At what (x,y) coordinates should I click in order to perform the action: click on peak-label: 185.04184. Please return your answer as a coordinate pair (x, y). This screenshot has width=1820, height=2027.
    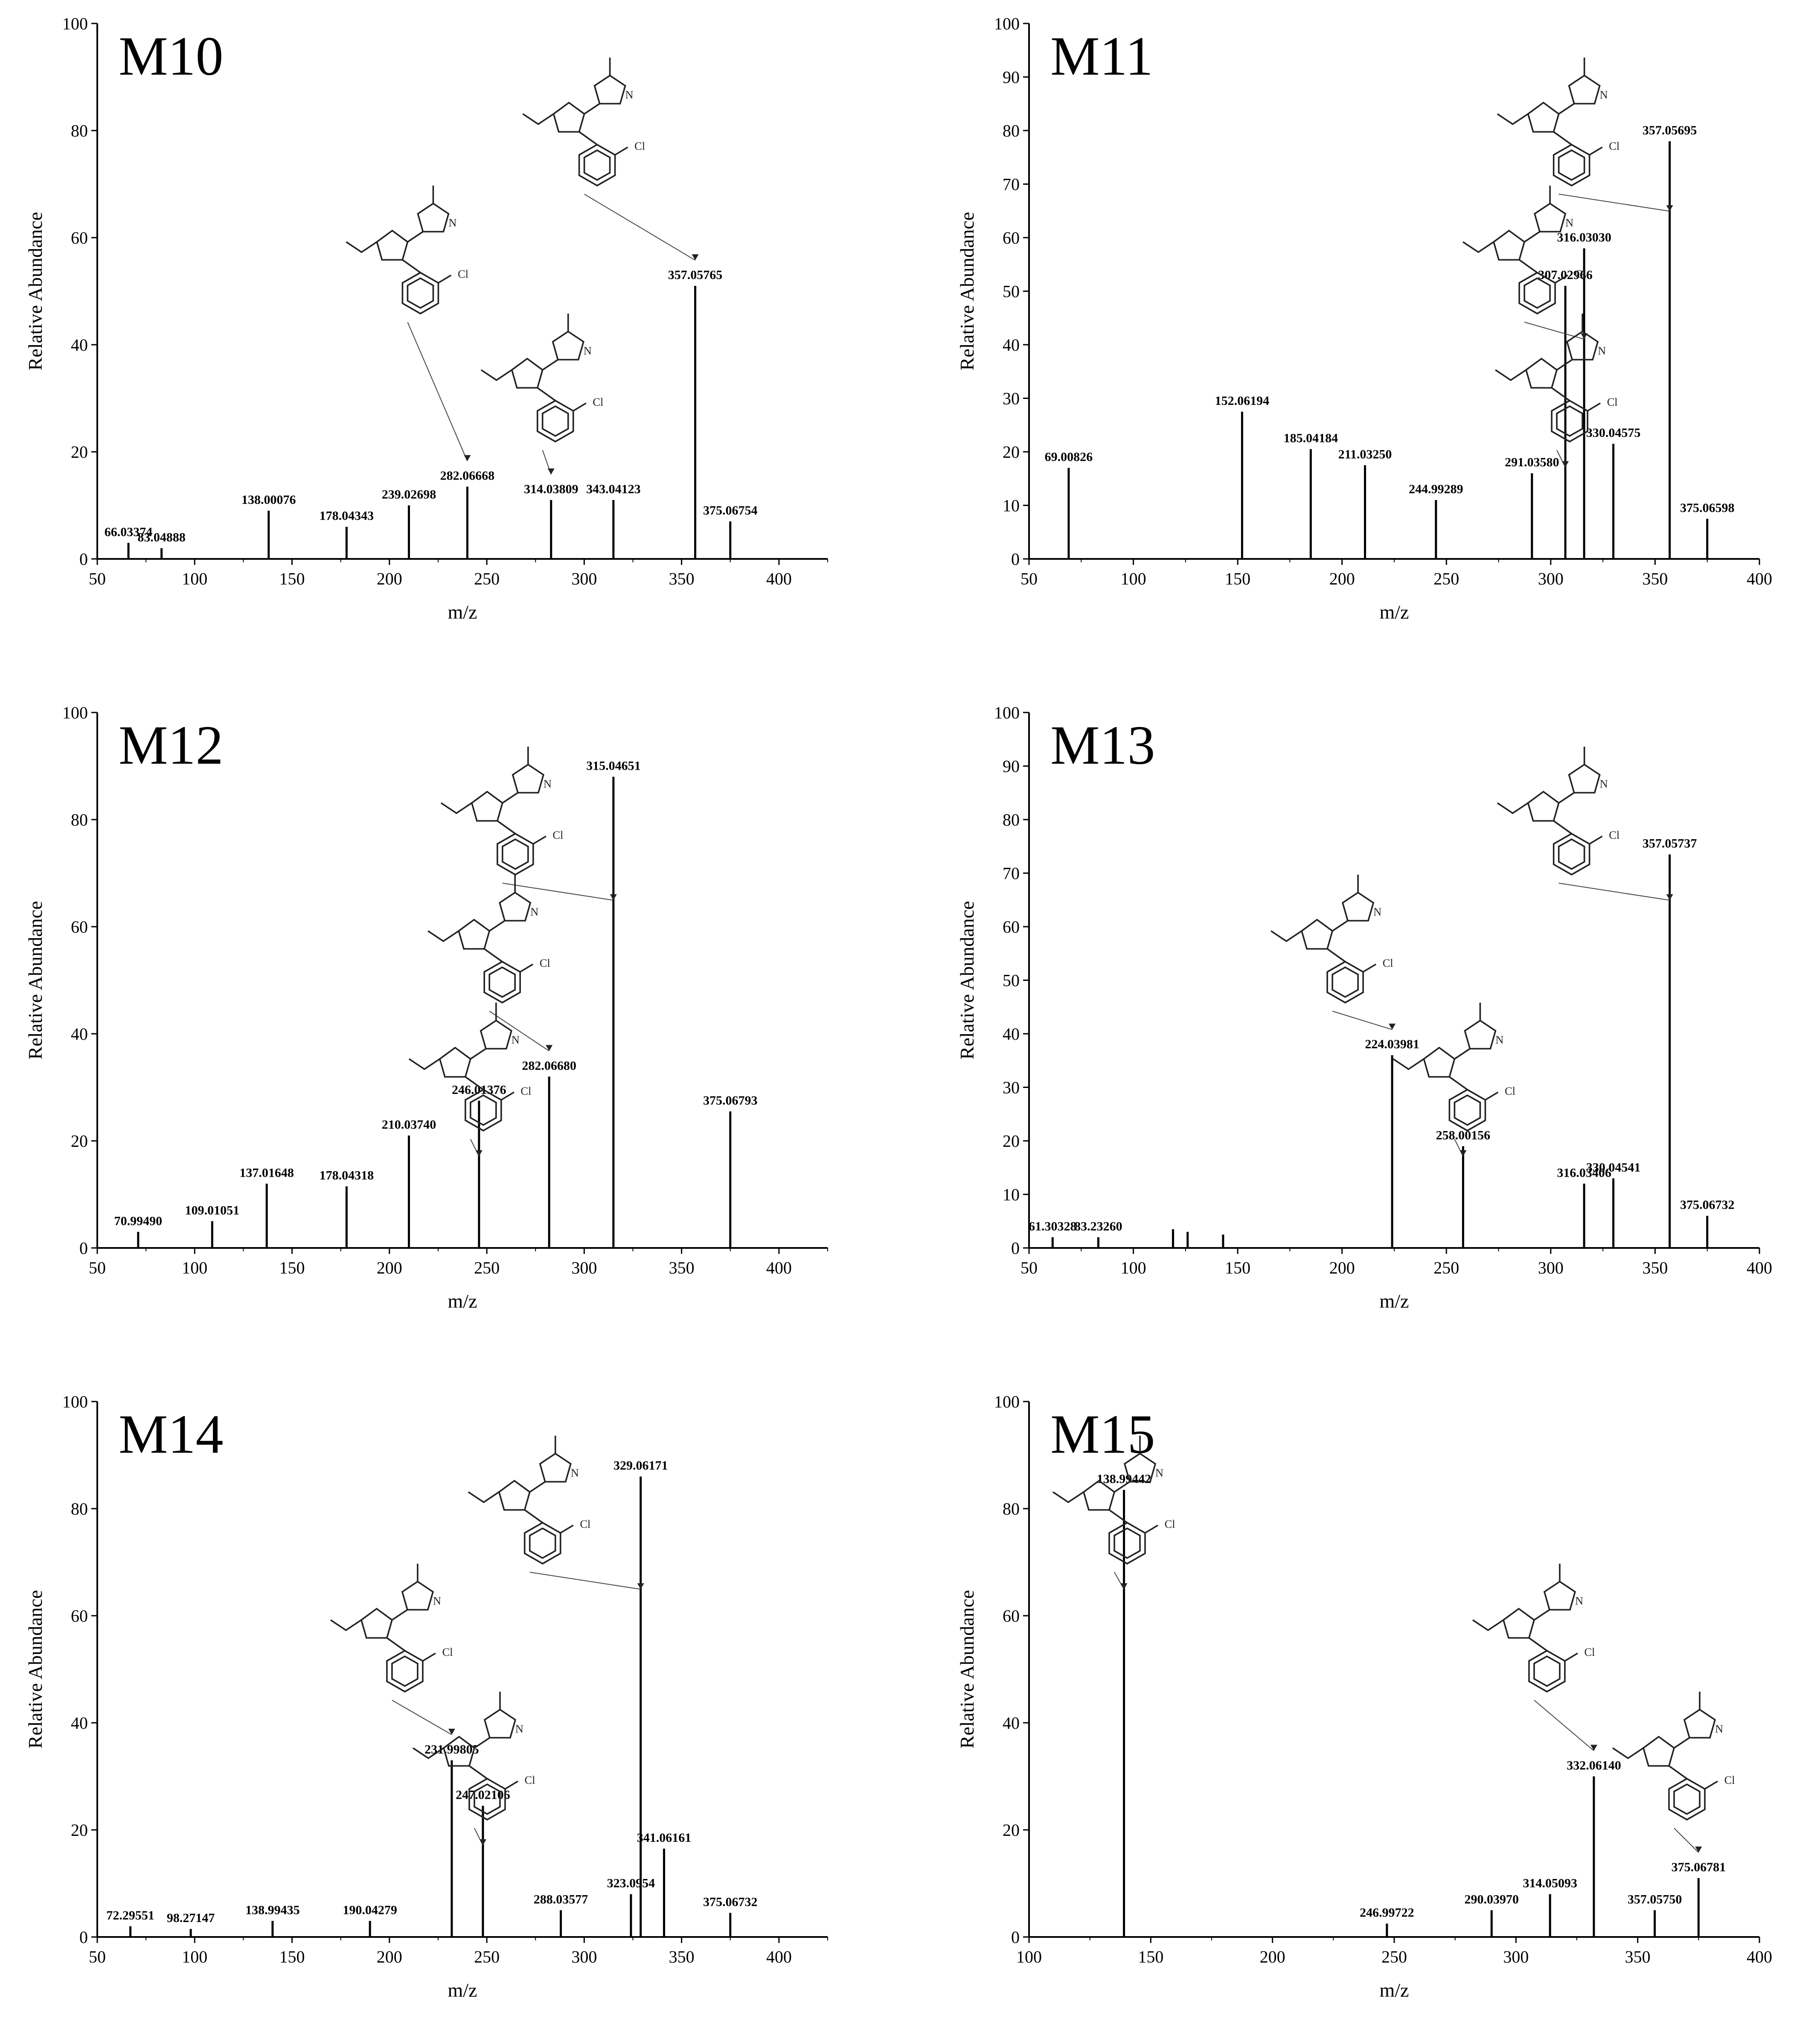
    Looking at the image, I should click on (1311, 438).